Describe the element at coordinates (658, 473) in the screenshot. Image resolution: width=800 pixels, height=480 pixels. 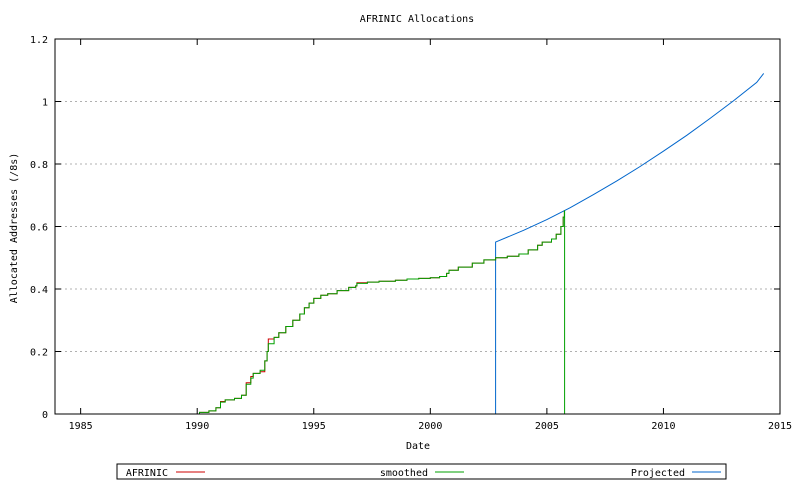
I see `legend-label-projected: Projected` at that location.